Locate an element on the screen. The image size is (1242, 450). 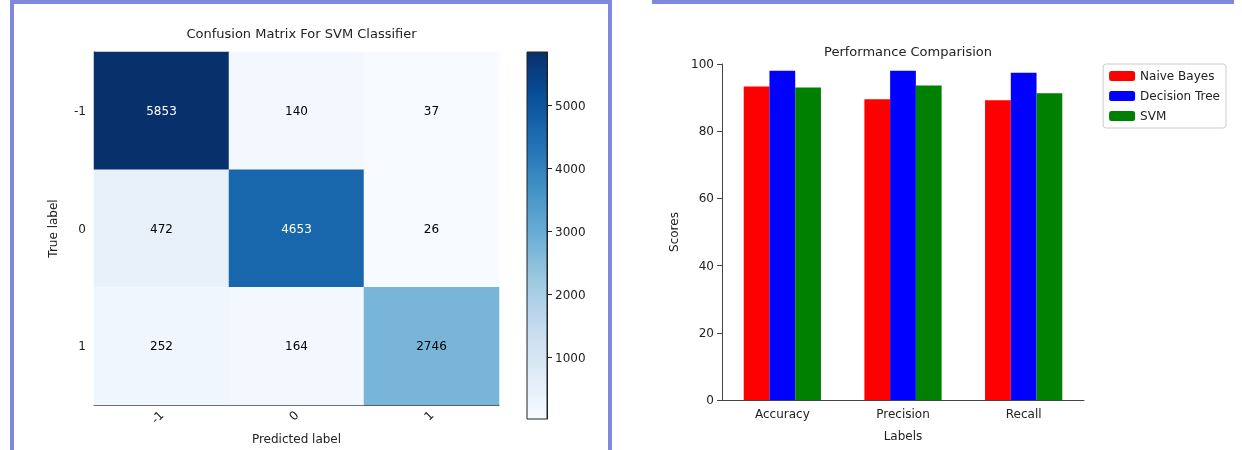
color-bar-label: 4000 is located at coordinates (570, 168).